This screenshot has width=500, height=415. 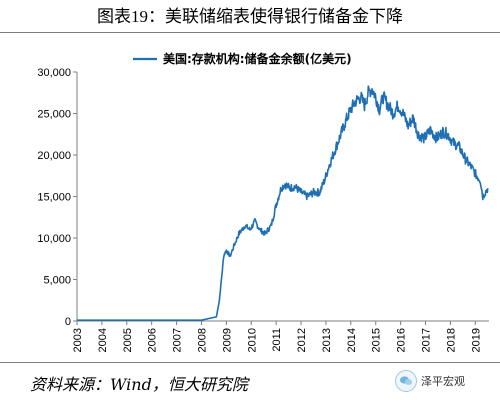 I want to click on source-divider, so click(x=250, y=362).